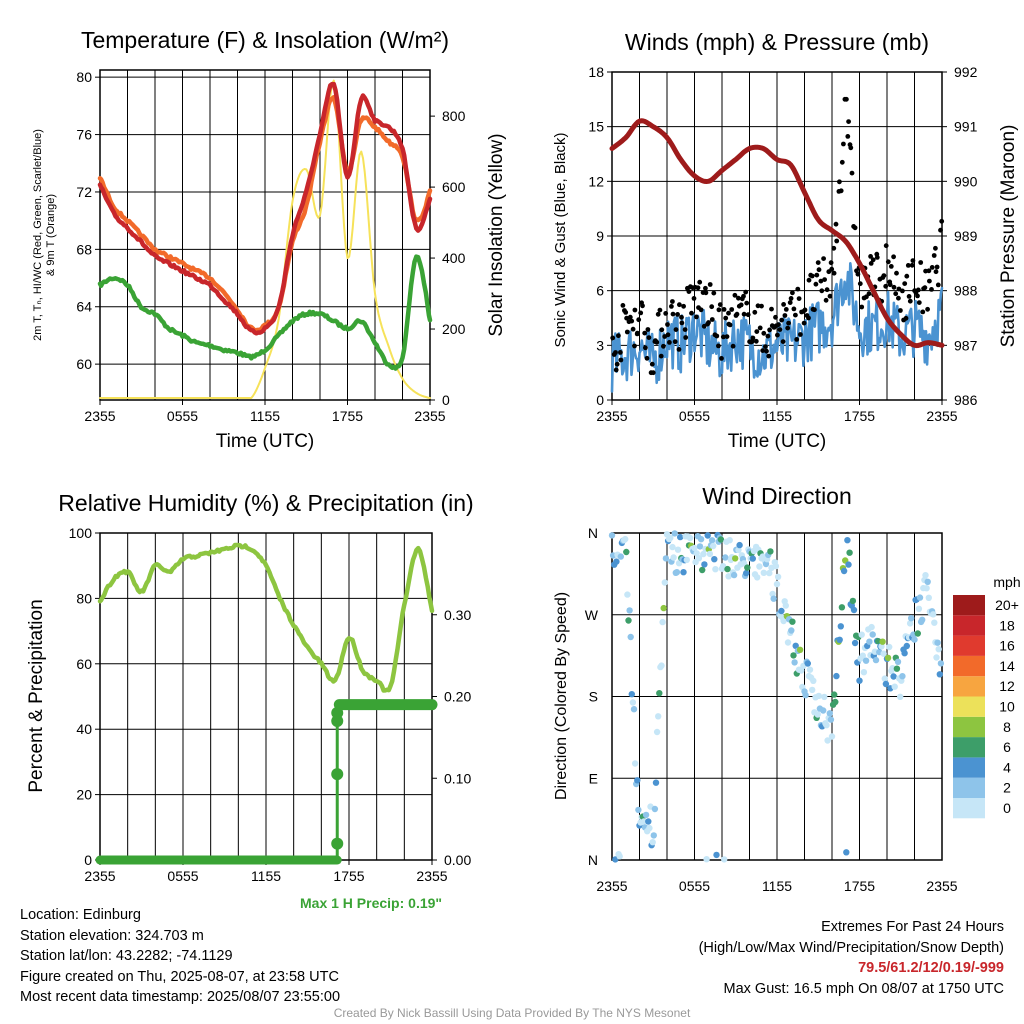 Image resolution: width=1024 pixels, height=1024 pixels. What do you see at coordinates (446, 400) in the screenshot?
I see `temp-y2-tick-label: 0` at bounding box center [446, 400].